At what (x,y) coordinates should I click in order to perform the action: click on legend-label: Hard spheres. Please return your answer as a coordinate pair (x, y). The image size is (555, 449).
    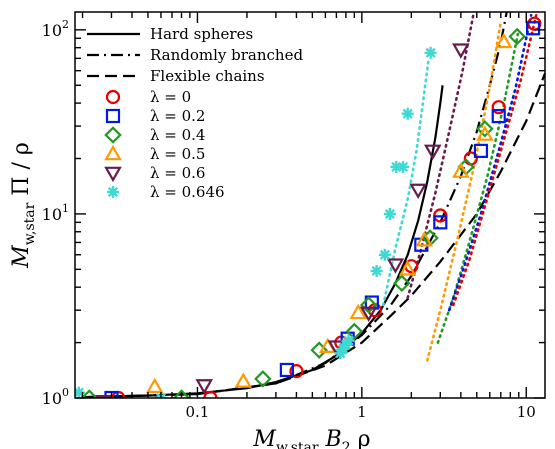
    Looking at the image, I should click on (201, 34).